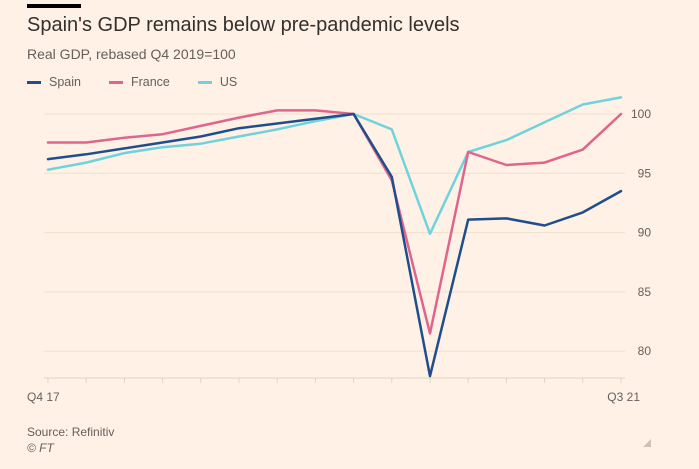 This screenshot has width=699, height=469. Describe the element at coordinates (217, 82) in the screenshot. I see `legend-item-us: US` at that location.